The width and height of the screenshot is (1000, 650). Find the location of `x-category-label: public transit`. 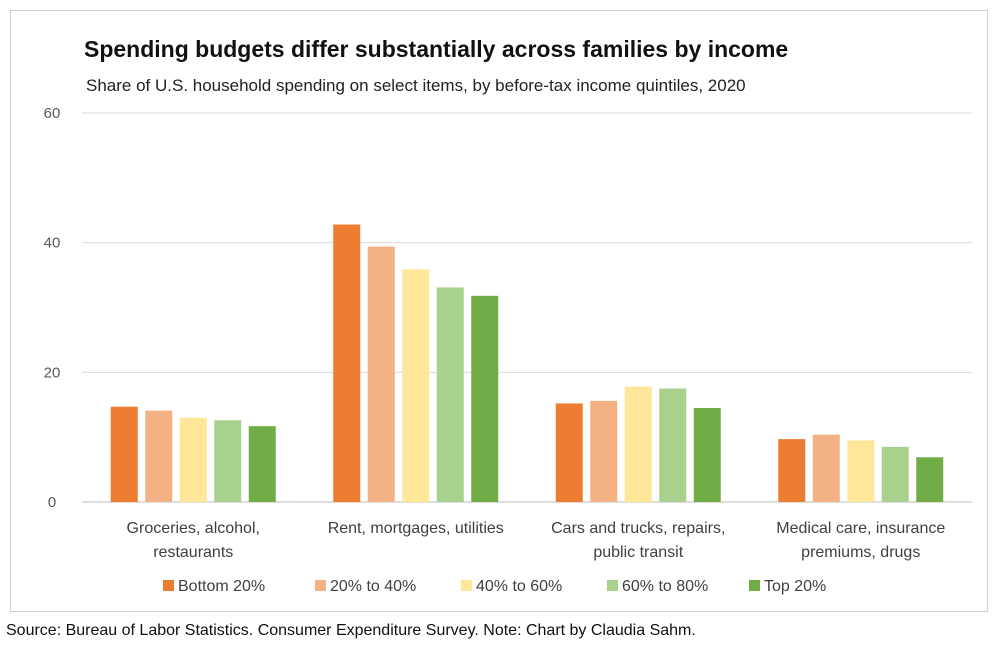

x-category-label: public transit is located at coordinates (638, 552).